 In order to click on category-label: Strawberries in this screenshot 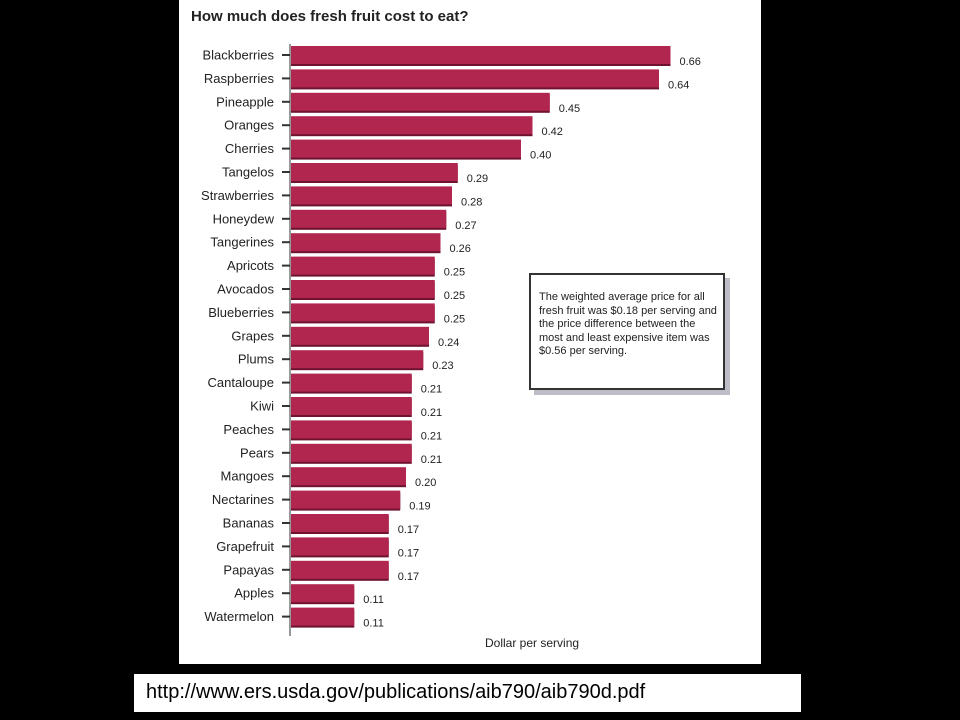, I will do `click(237, 195)`.